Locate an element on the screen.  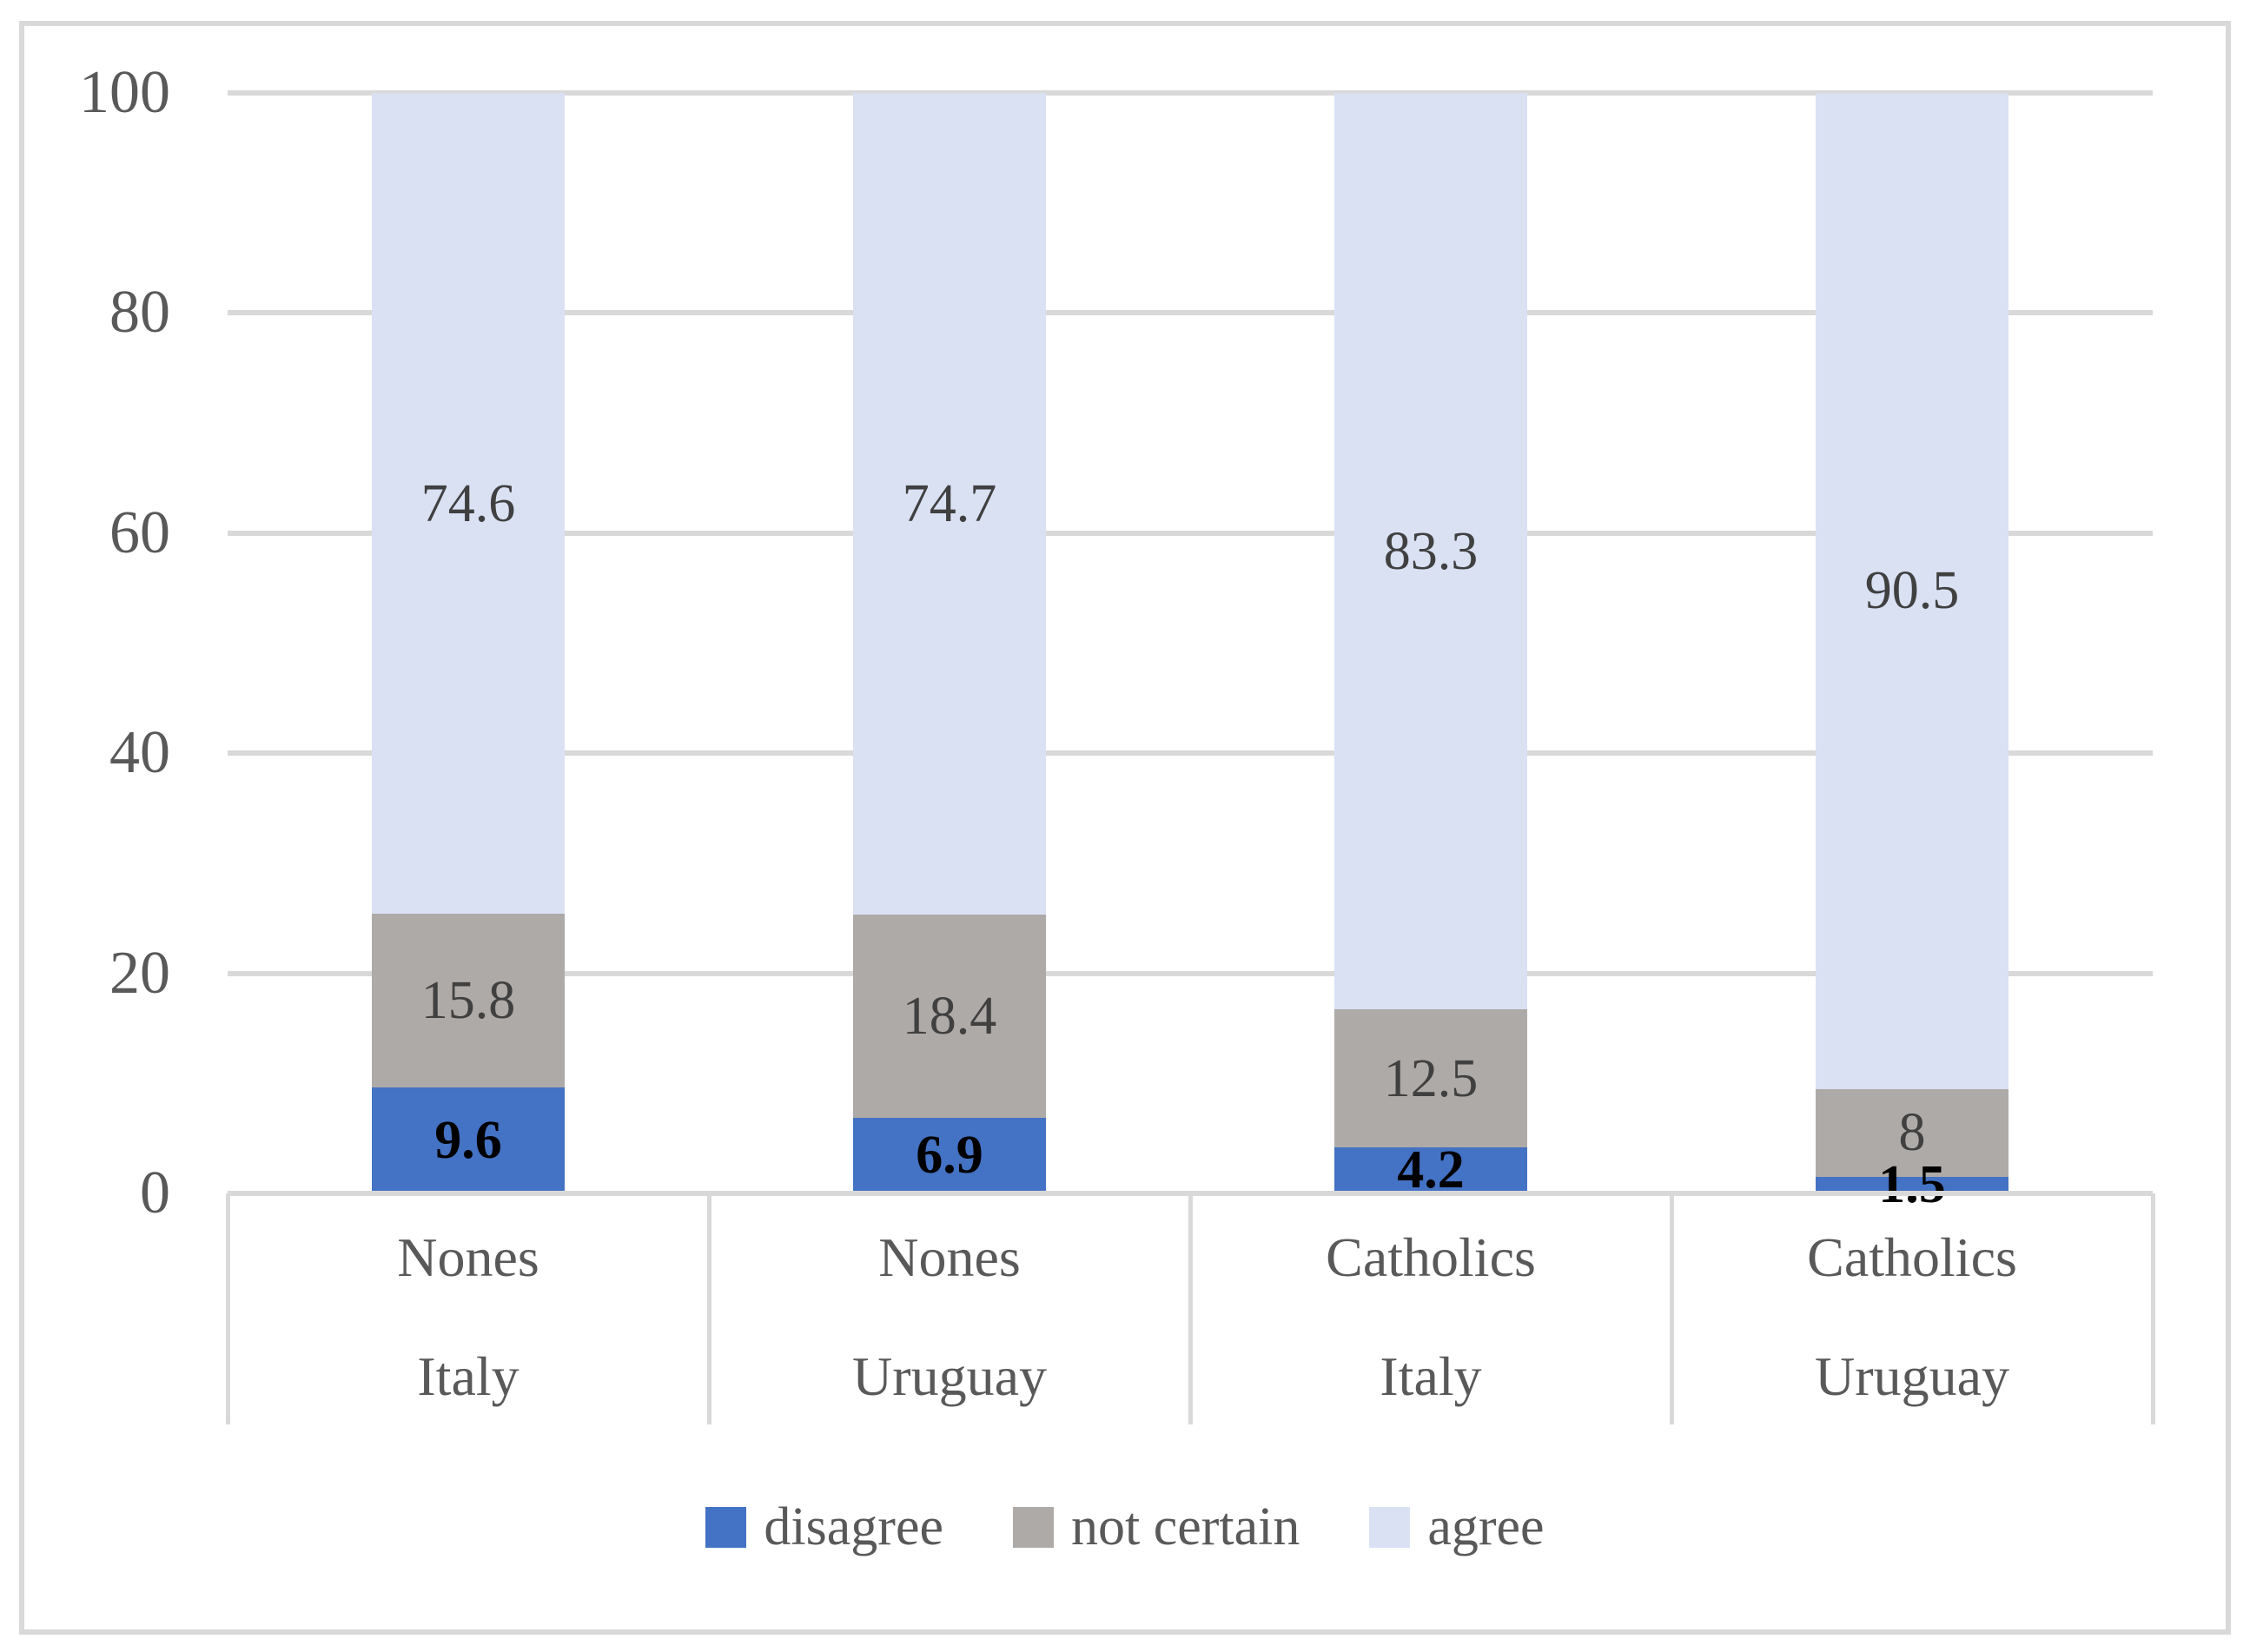
bar-segment-agree-Catholics-Uruguay is located at coordinates (1912, 591).